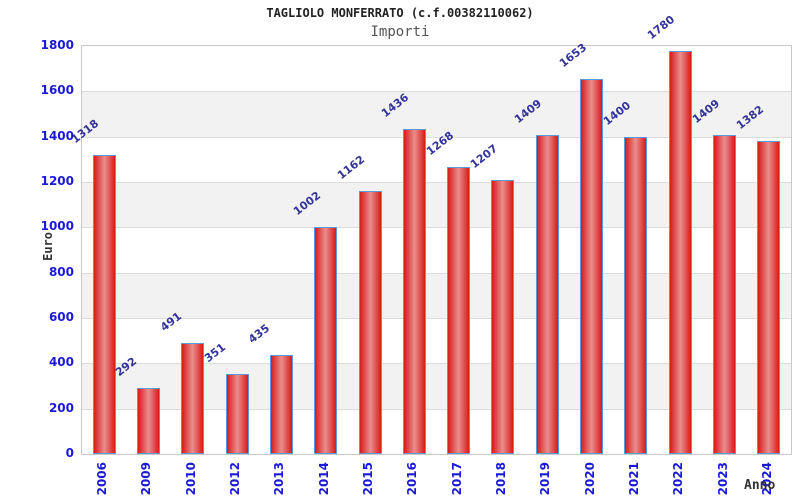 This screenshot has width=800, height=500. Describe the element at coordinates (190, 479) in the screenshot. I see `x-tick-label: 2010` at that location.